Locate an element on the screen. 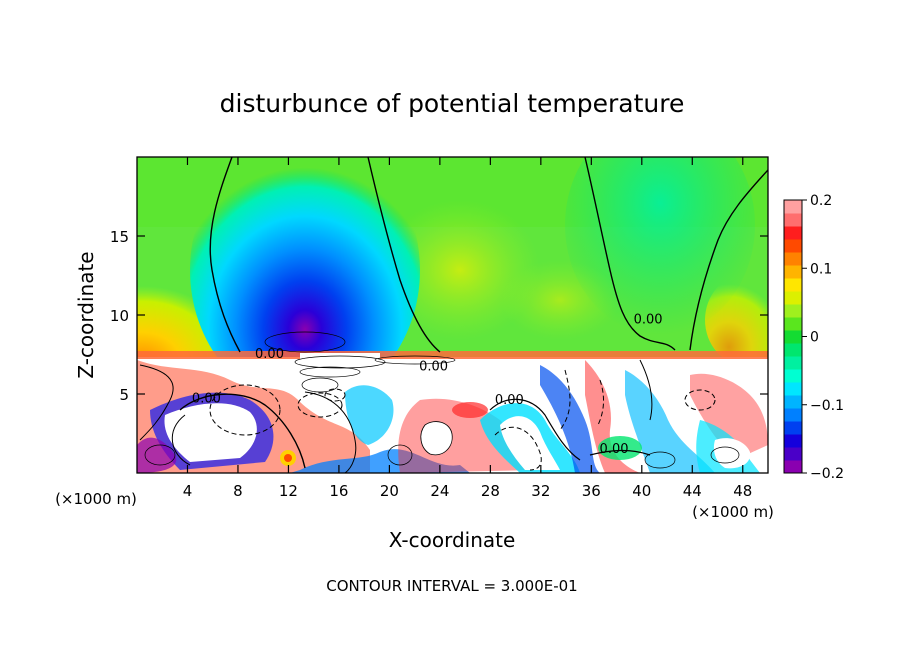  x-tick-label: 48 is located at coordinates (742, 491).